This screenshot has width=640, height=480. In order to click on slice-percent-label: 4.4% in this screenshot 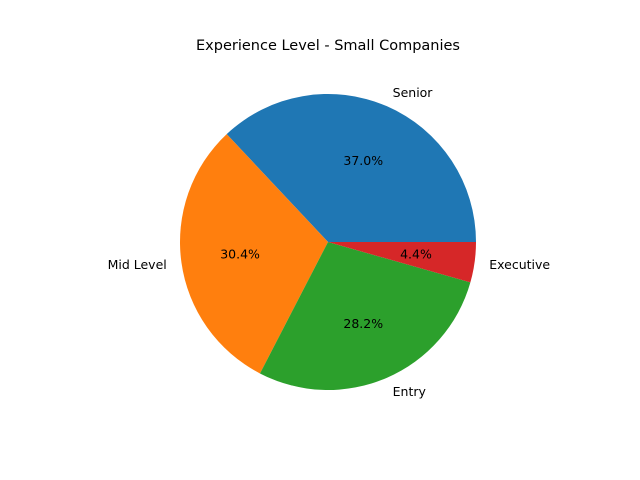, I will do `click(416, 254)`.